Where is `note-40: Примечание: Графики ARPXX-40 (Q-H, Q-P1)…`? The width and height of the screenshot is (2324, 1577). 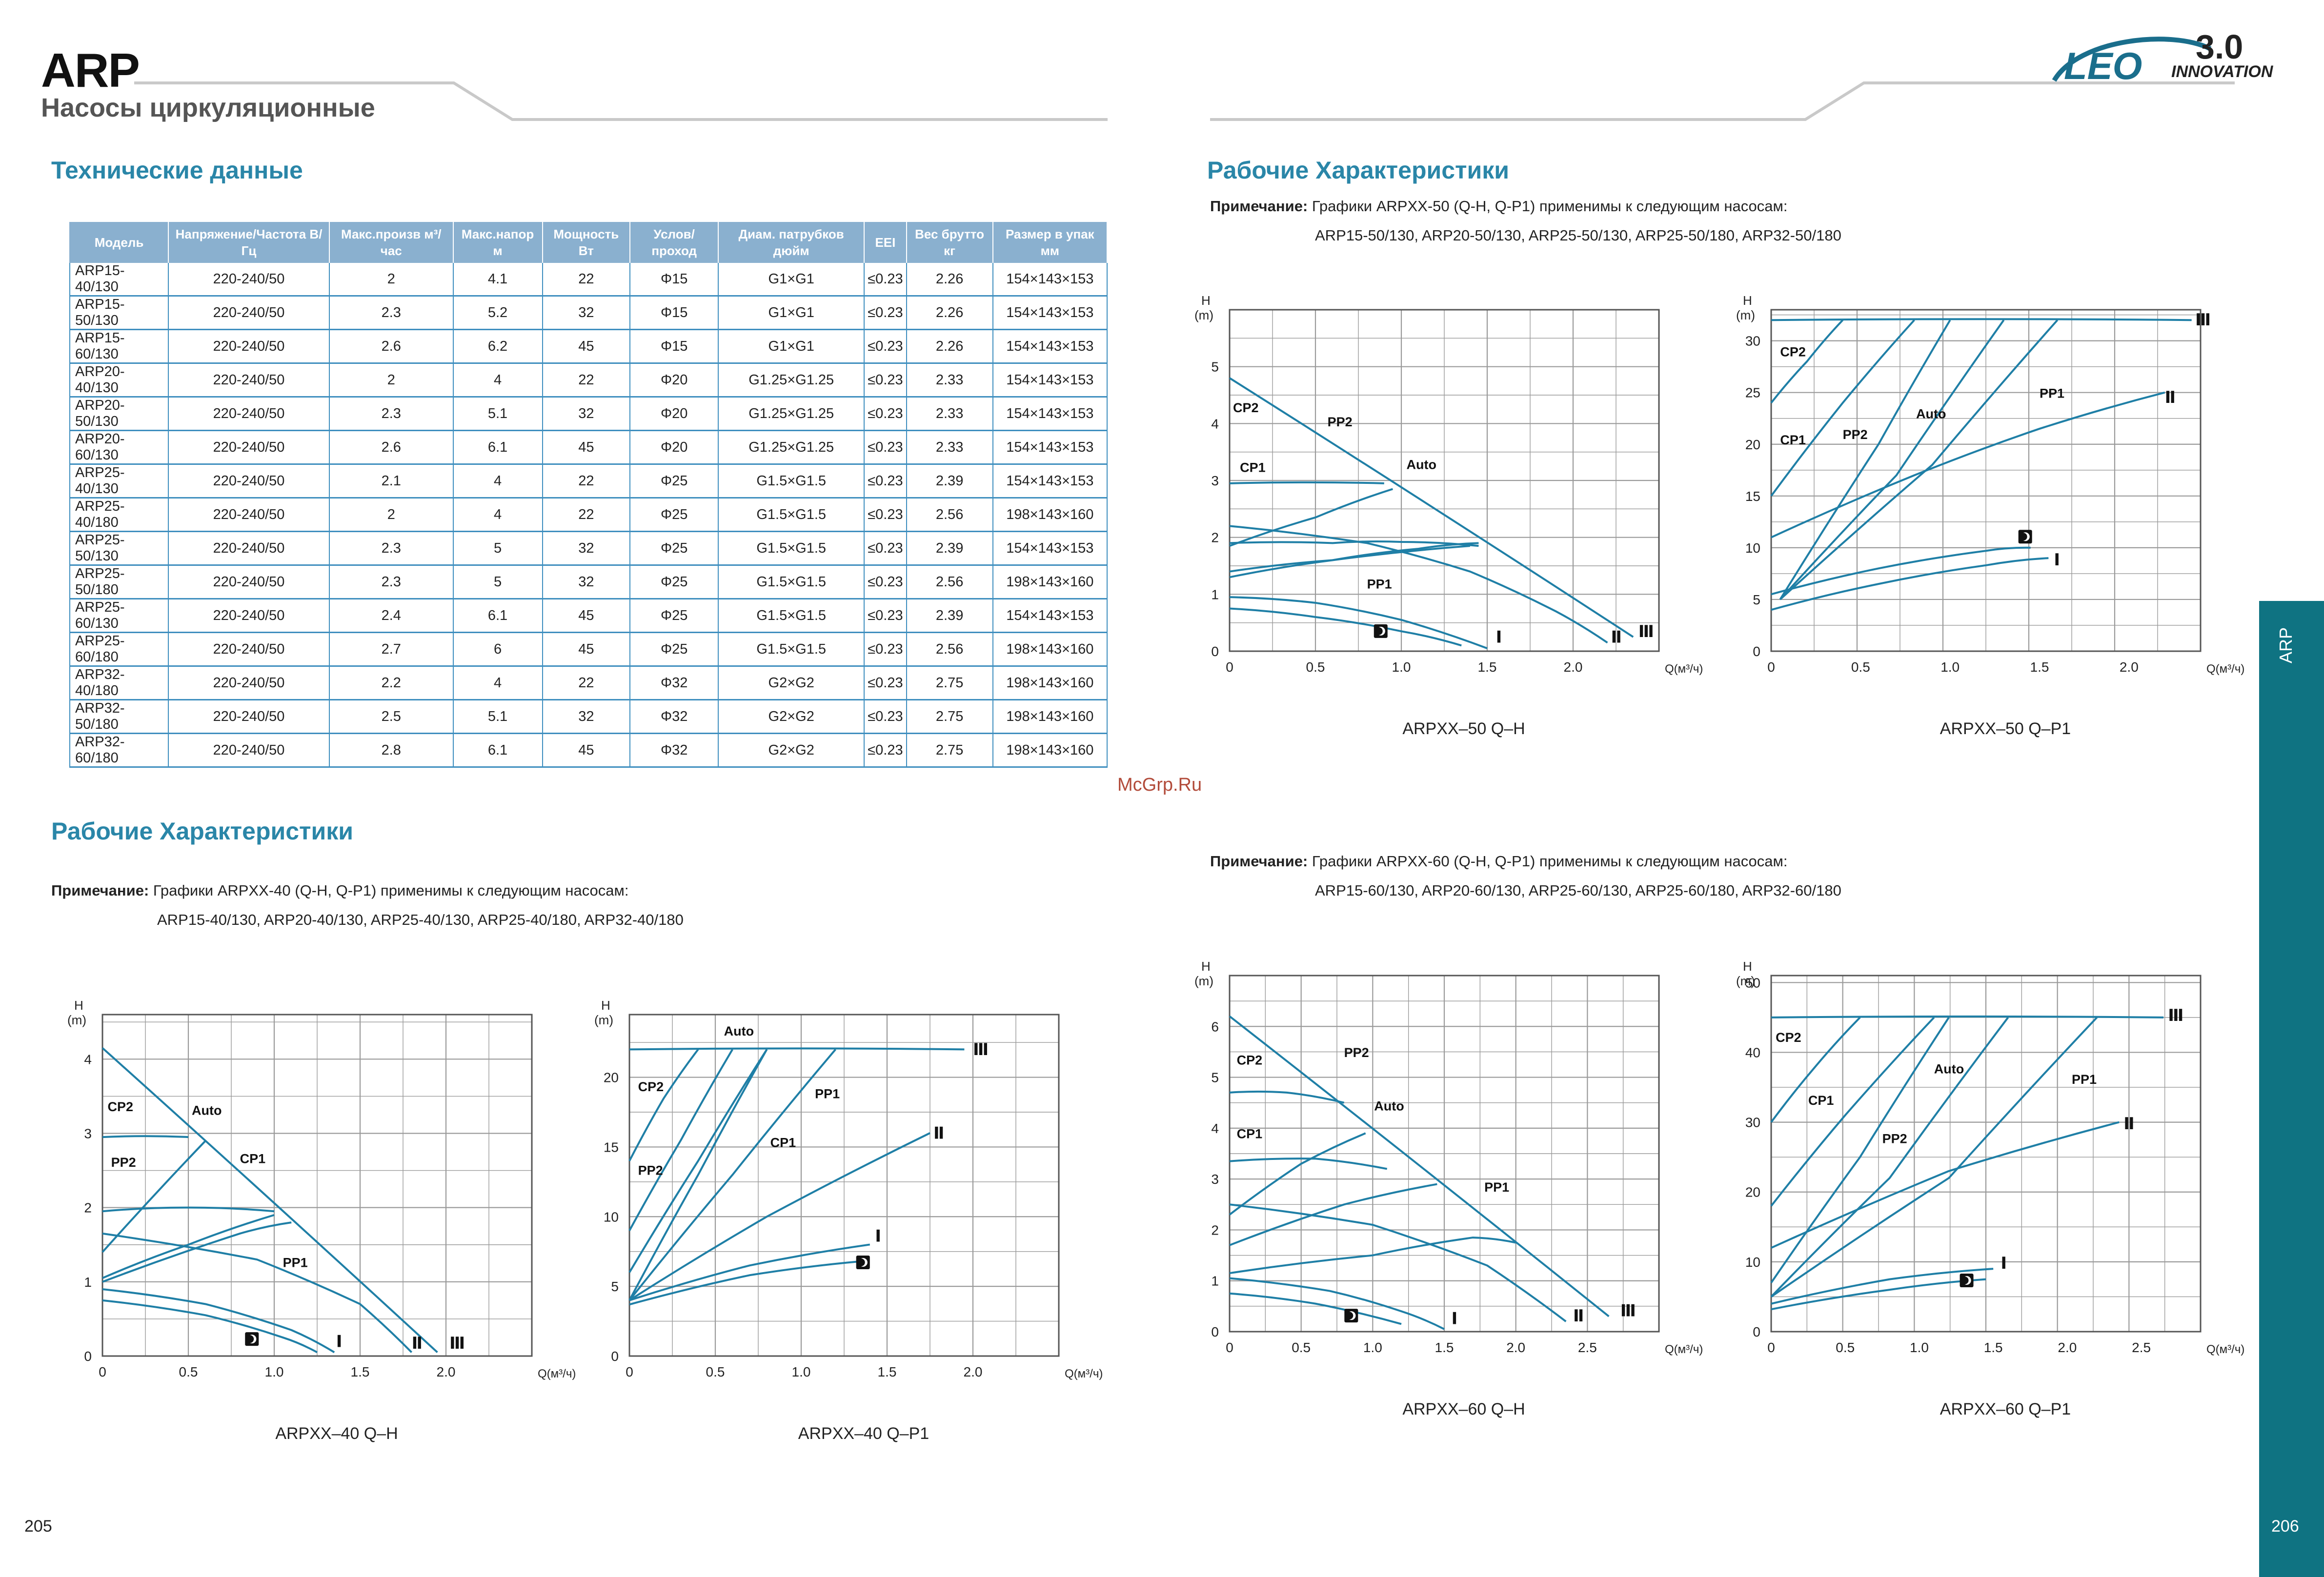 note-40: Примечание: Графики ARPXX-40 (Q-H, Q-P1)… is located at coordinates (340, 890).